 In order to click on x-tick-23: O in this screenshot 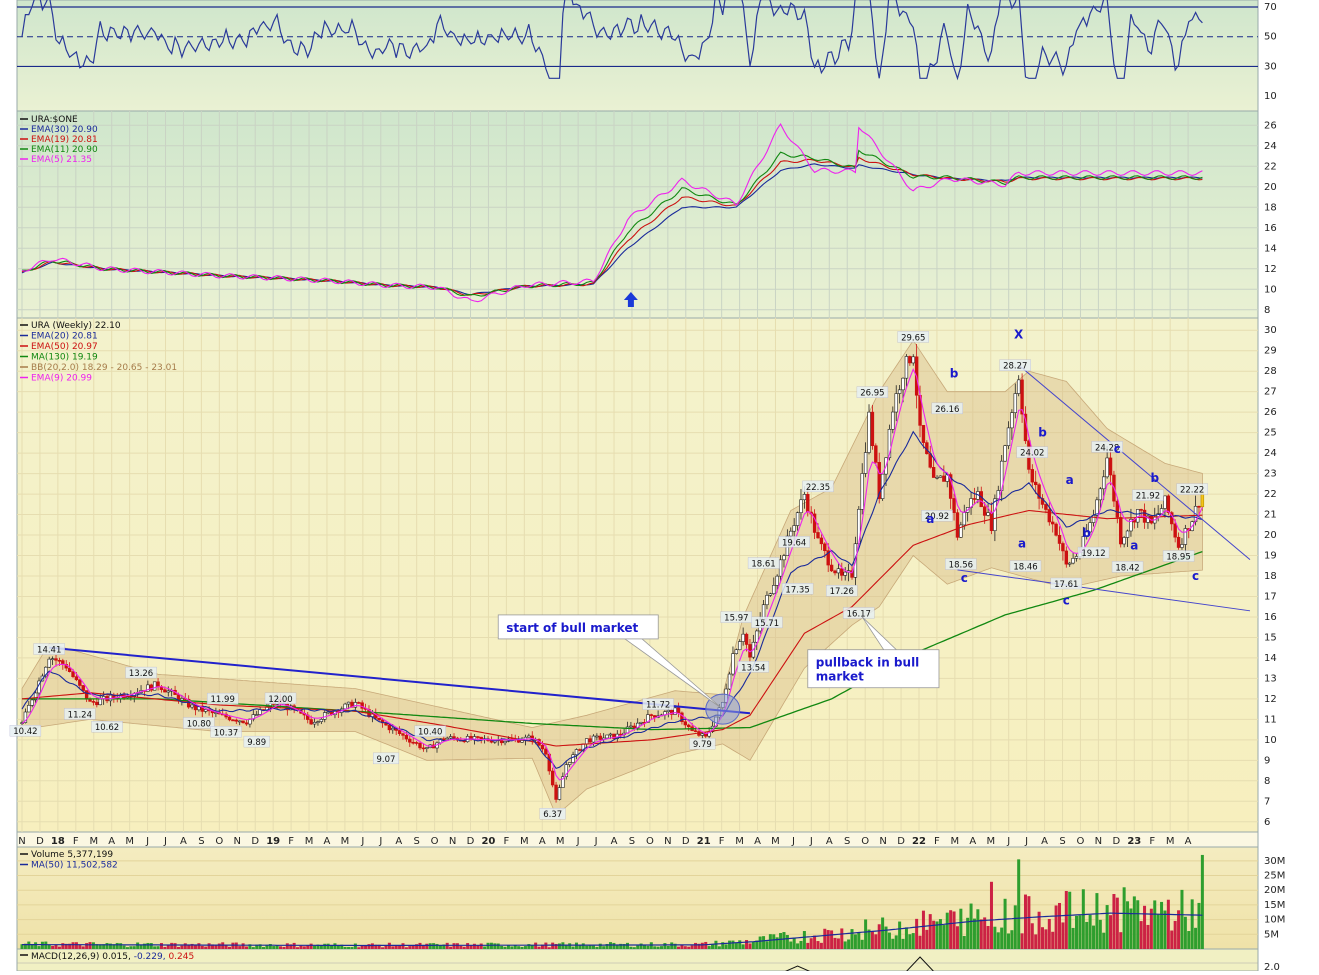, I will do `click(435, 841)`.